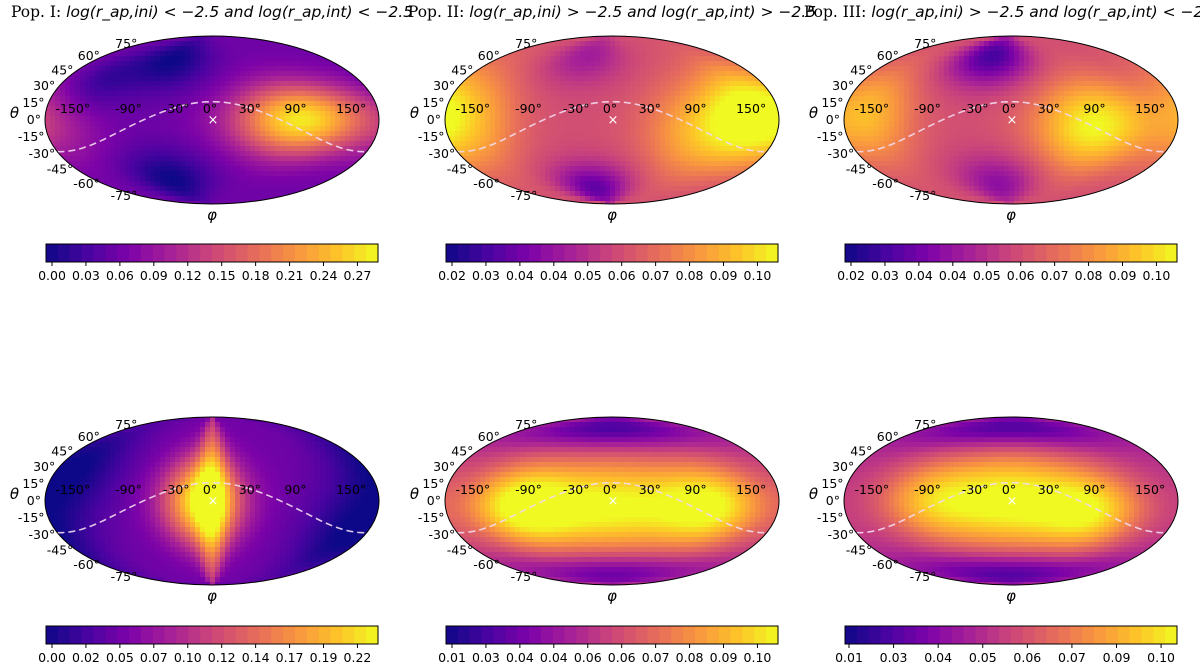  Describe the element at coordinates (250, 108) in the screenshot. I see `longitude-tick-label: 30°` at that location.